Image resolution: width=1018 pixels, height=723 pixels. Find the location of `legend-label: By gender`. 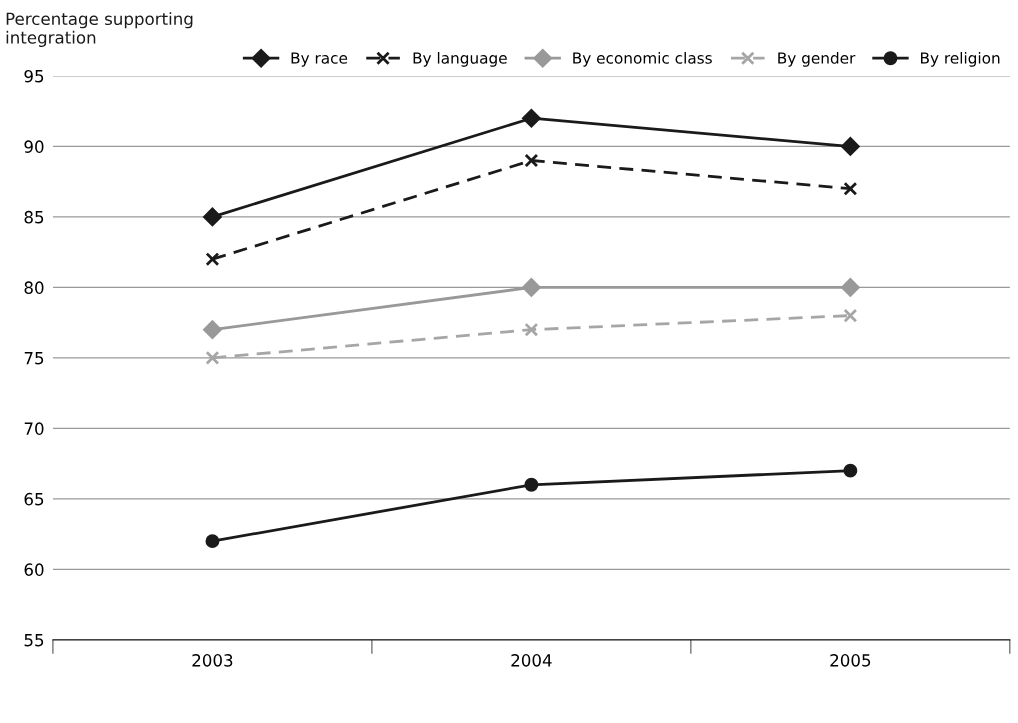

legend-label: By gender is located at coordinates (817, 59).